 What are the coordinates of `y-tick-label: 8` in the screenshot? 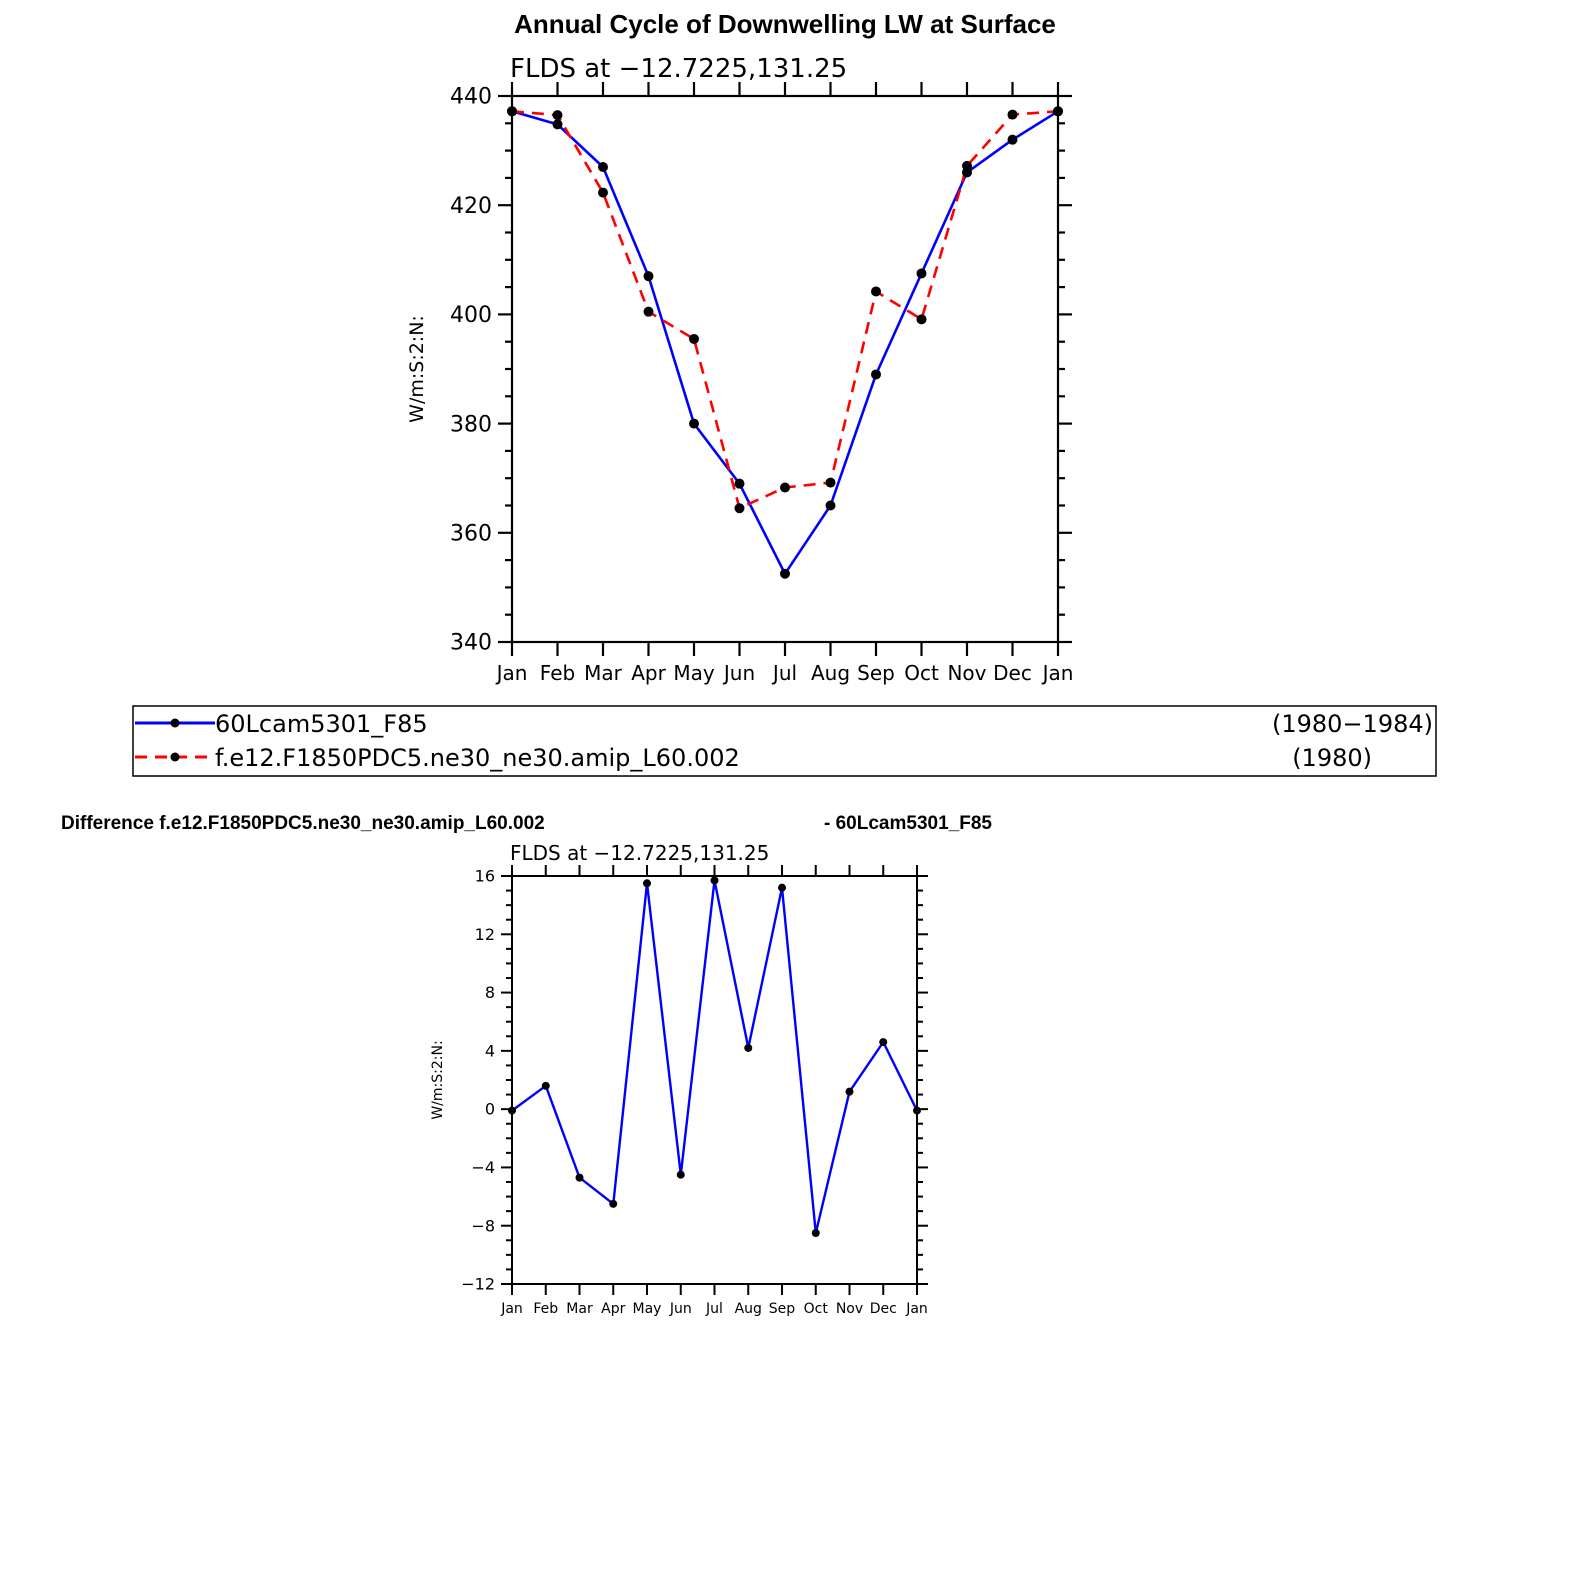 It's located at (490, 992).